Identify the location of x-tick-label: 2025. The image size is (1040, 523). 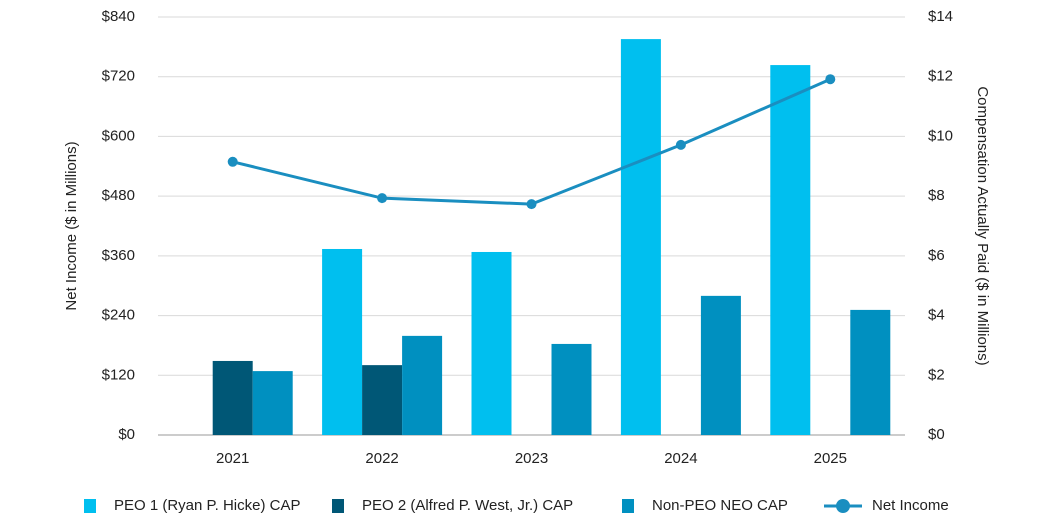
(830, 458).